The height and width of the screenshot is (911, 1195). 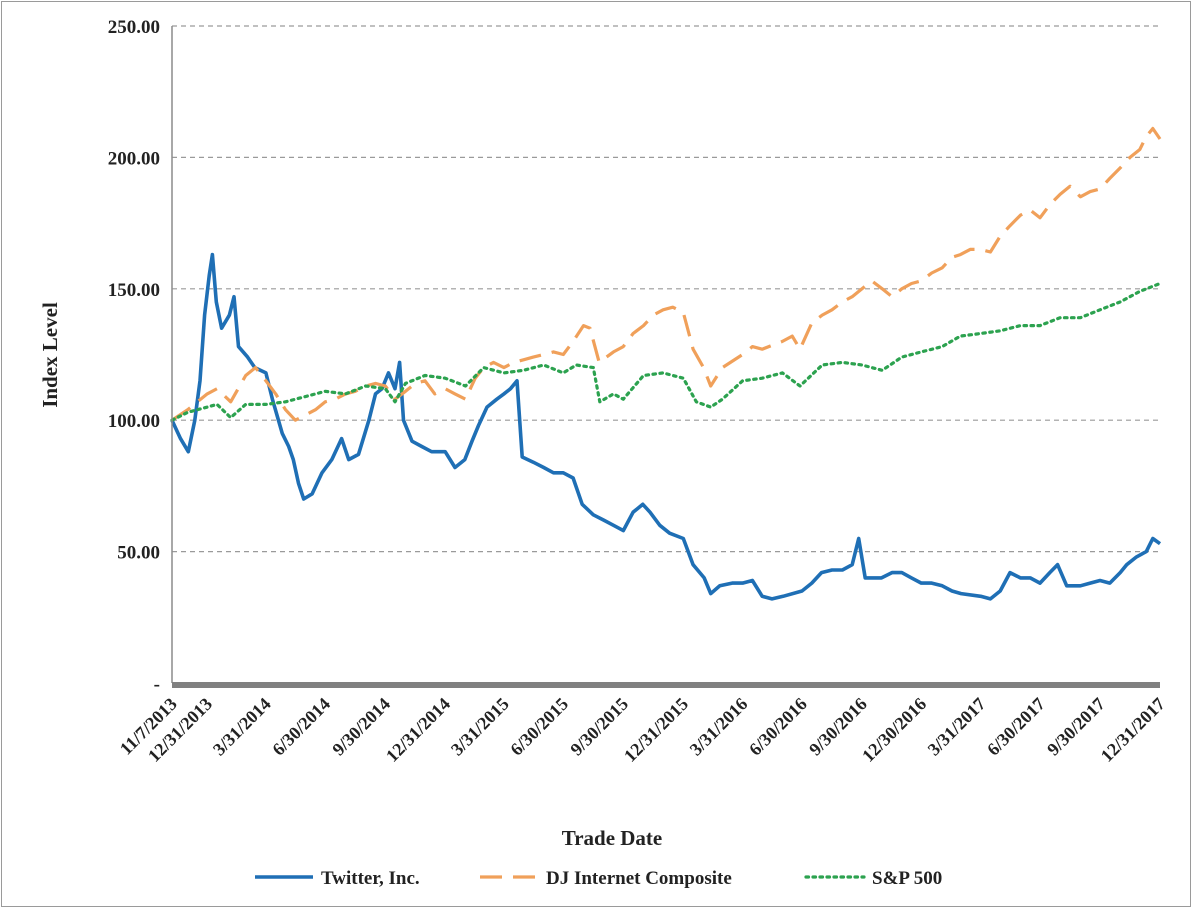 What do you see at coordinates (907, 878) in the screenshot?
I see `legend-label-2: S&P 500` at bounding box center [907, 878].